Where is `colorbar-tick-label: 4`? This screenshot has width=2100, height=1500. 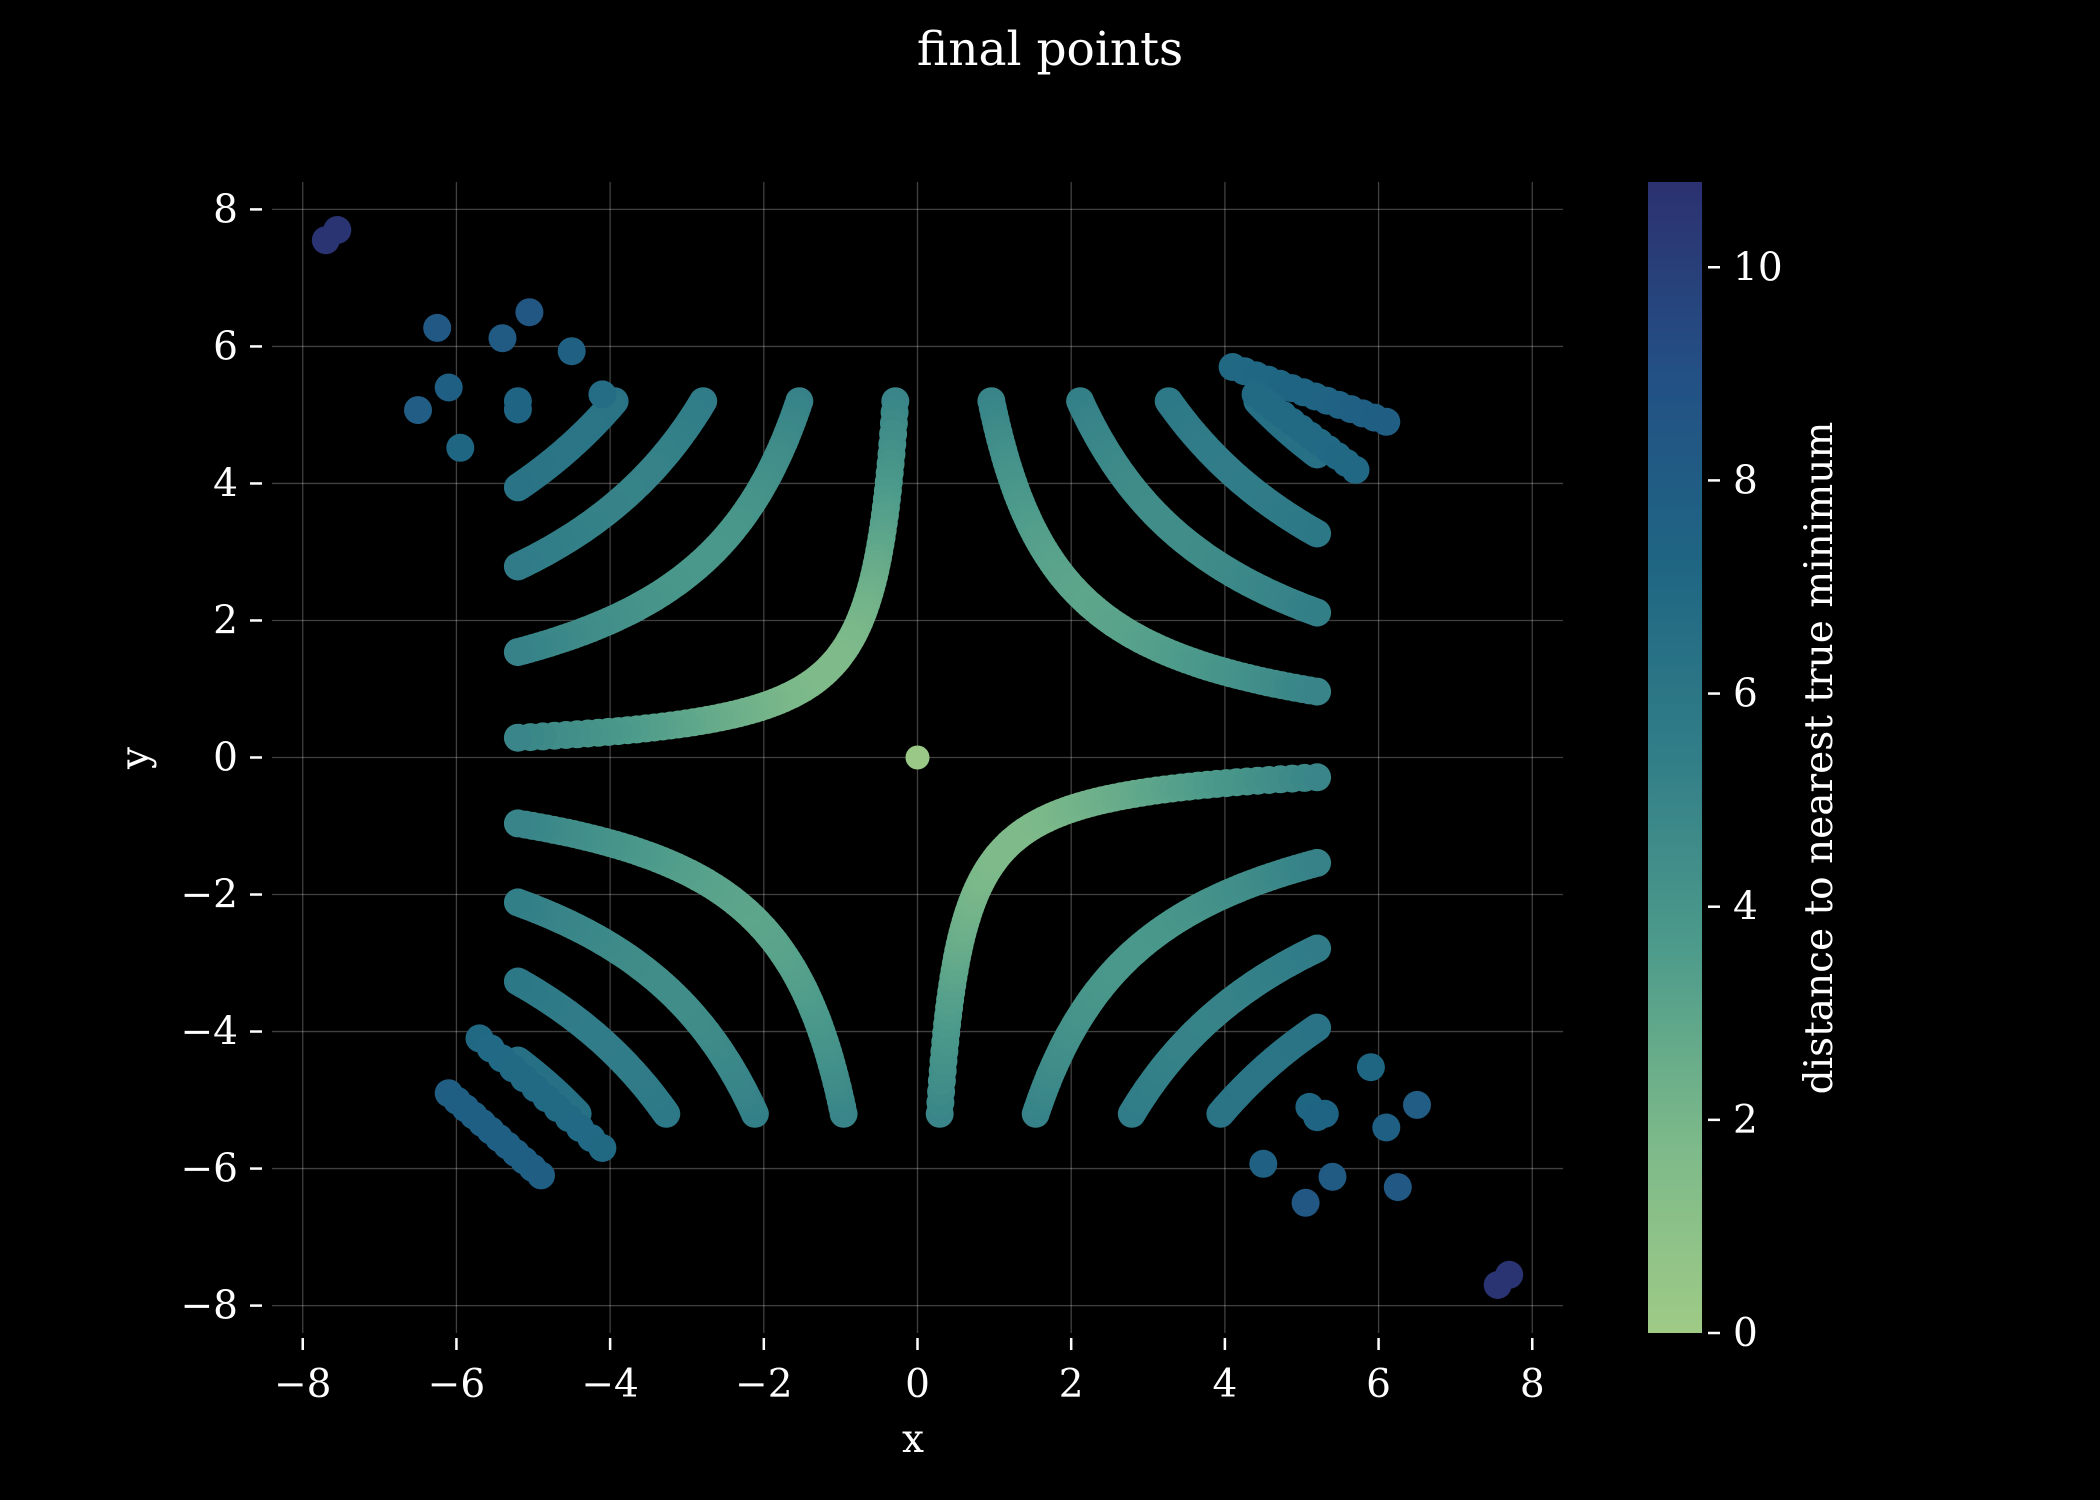
colorbar-tick-label: 4 is located at coordinates (1745, 907).